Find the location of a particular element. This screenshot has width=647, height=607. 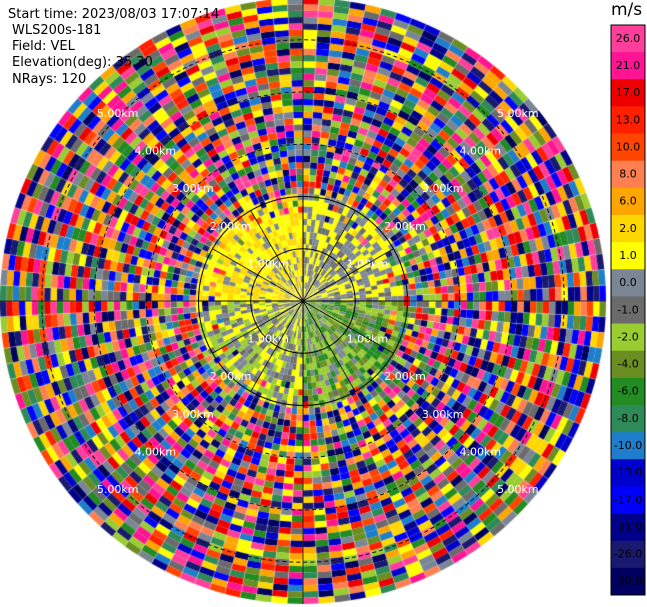

elevation-label: Elevation(deg): 35.30 is located at coordinates (82, 62).